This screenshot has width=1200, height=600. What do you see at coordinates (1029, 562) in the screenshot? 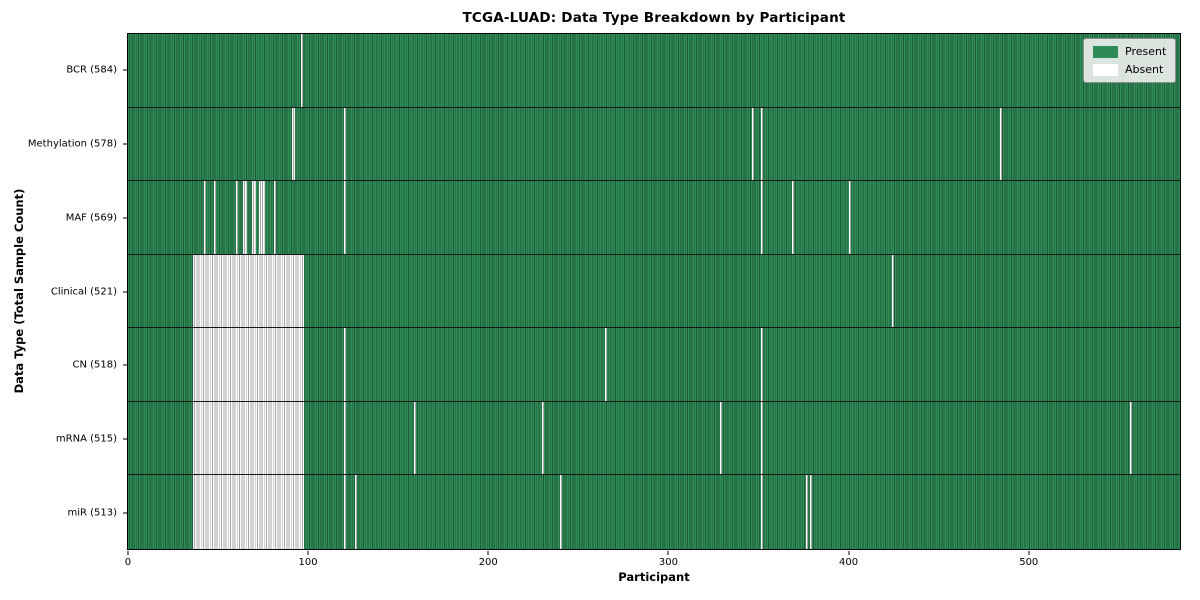
I see `xtick-label-500: 500` at bounding box center [1029, 562].